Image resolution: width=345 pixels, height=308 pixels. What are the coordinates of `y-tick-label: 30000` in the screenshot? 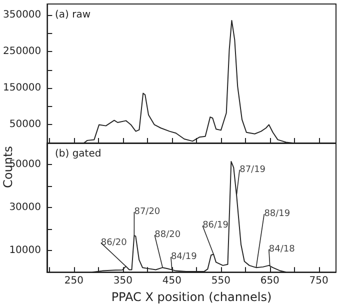 It's located at (25, 208).